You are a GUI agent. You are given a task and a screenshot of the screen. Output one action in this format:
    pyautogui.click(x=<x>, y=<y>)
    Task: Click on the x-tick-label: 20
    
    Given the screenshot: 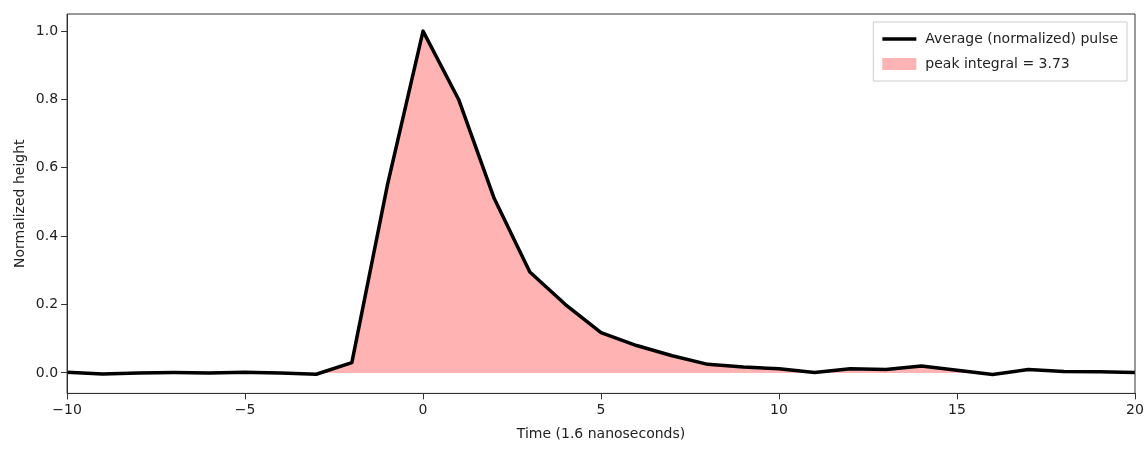 What is the action you would take?
    pyautogui.click(x=1135, y=409)
    